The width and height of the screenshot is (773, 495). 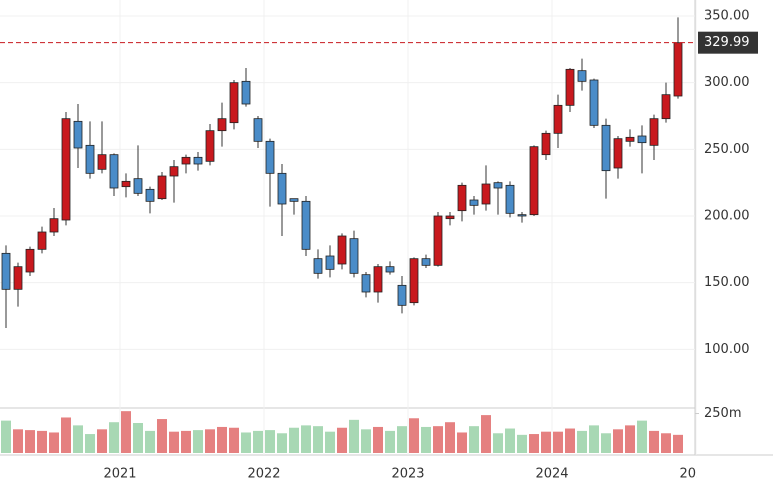 I want to click on last-price-label: 329.99, so click(x=727, y=42).